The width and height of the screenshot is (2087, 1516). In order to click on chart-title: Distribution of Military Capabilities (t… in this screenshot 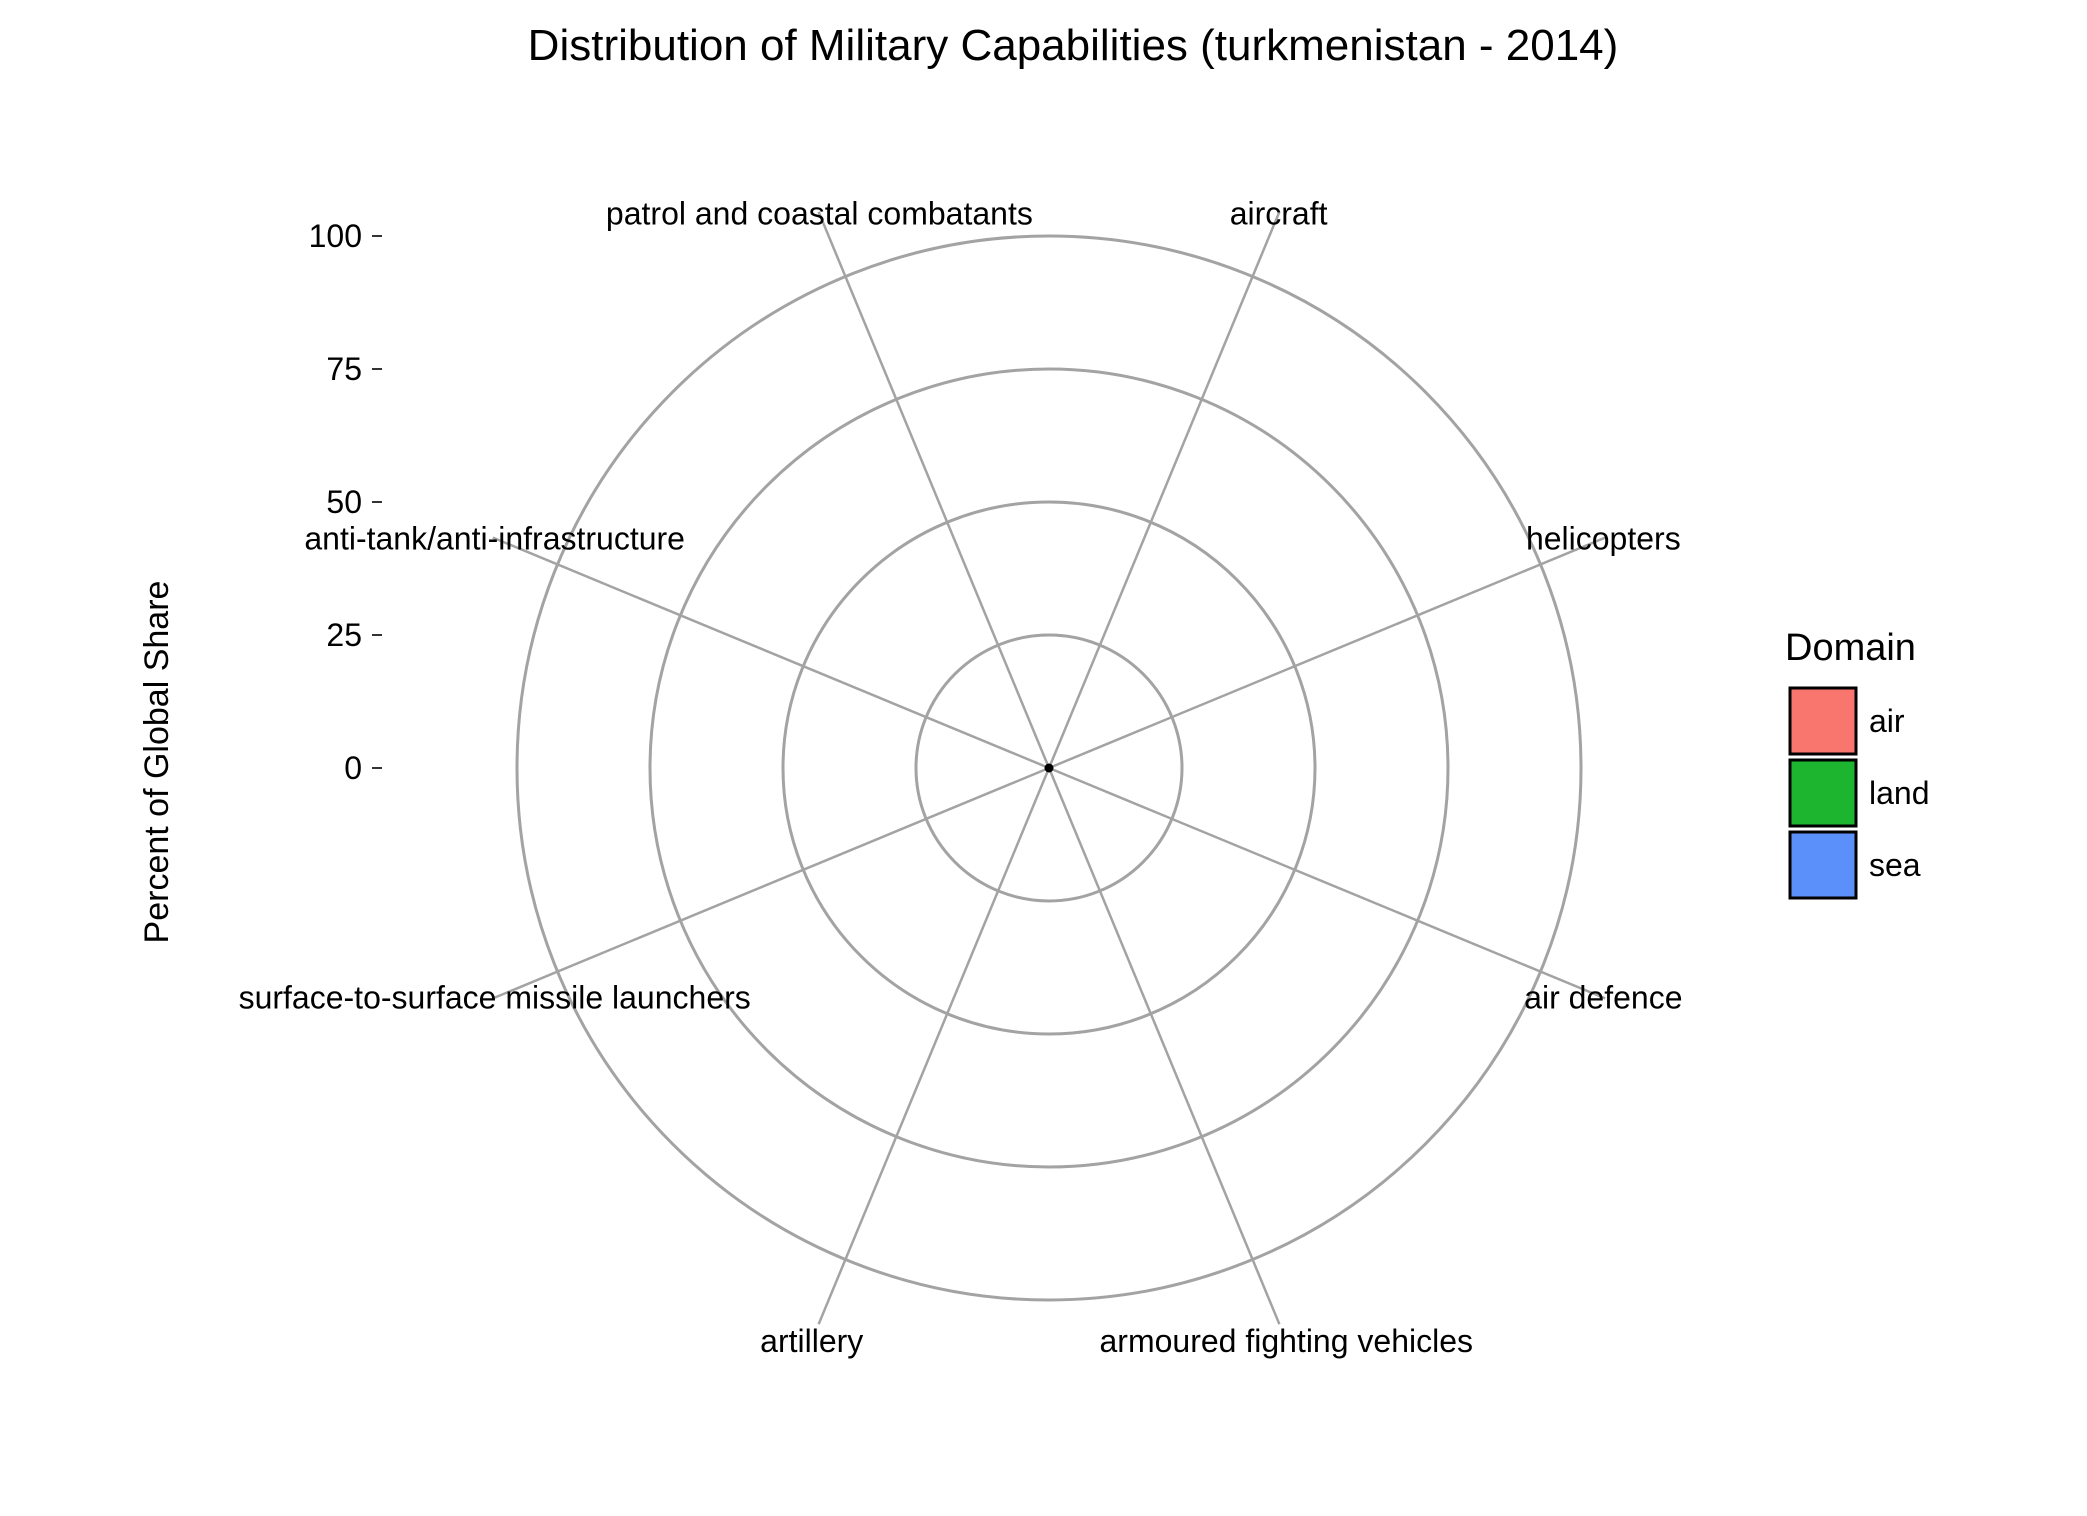, I will do `click(1073, 45)`.